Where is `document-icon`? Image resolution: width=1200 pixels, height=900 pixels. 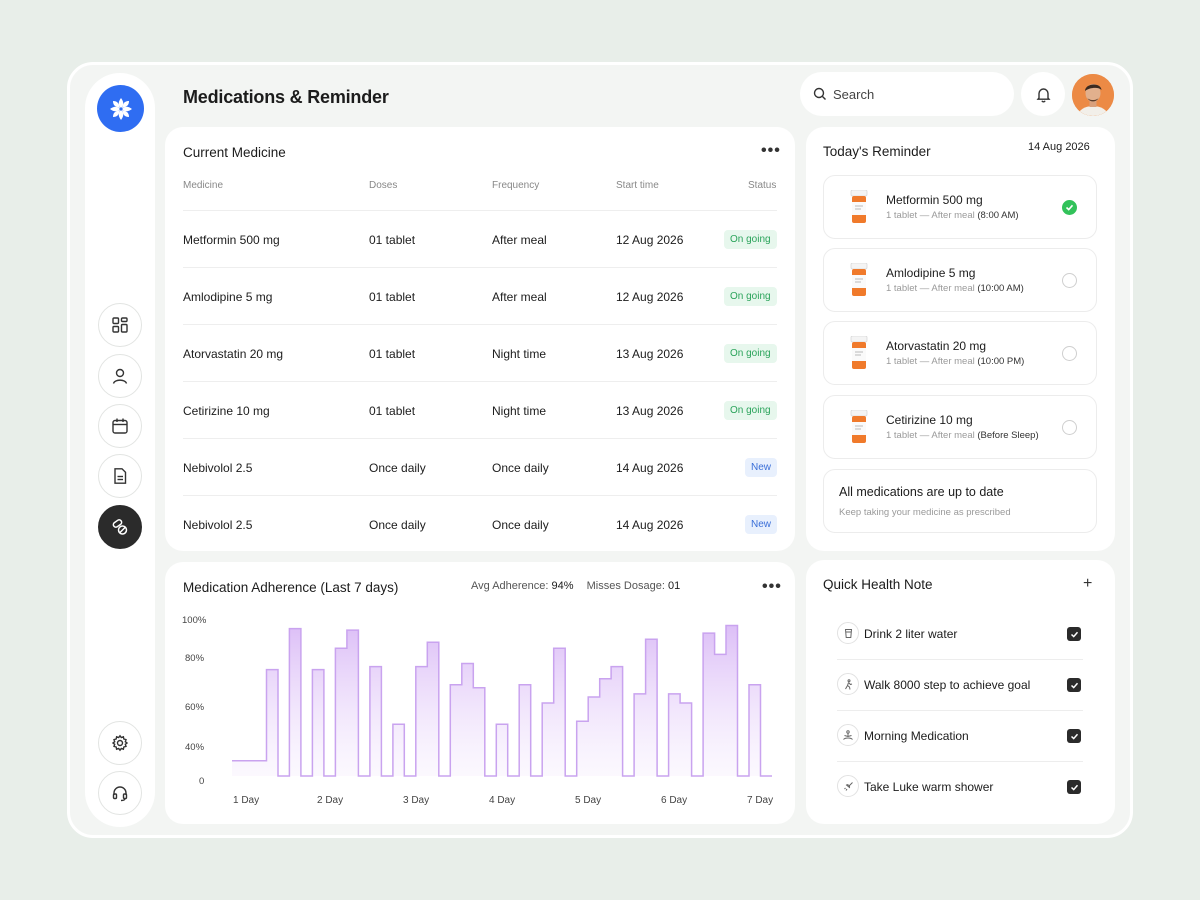
document-icon is located at coordinates (120, 476).